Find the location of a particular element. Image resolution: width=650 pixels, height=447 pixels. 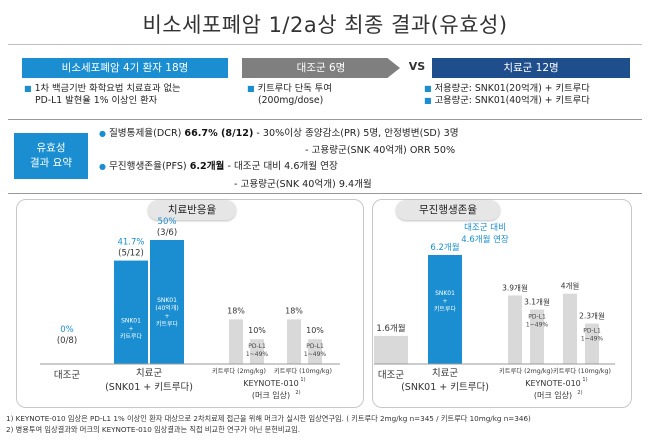

response-xlabel-k-high: 키트루다 (10mg/kg) is located at coordinates (303, 370).